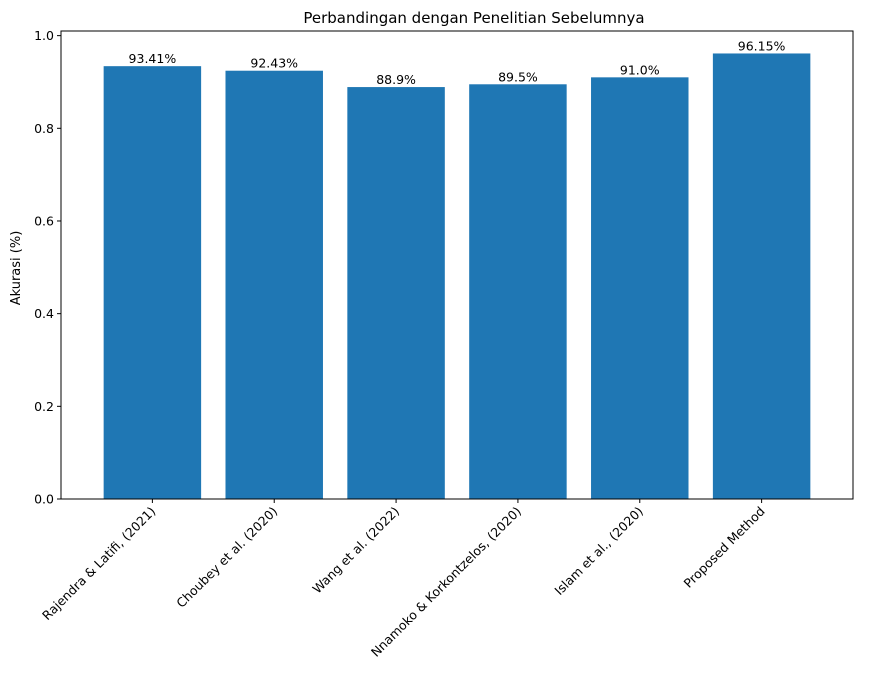  Describe the element at coordinates (457, 62) in the screenshot. I see `data-labels: 93.41% 92.43% 88.9% 89.5% 91.0% 96.15%` at that location.